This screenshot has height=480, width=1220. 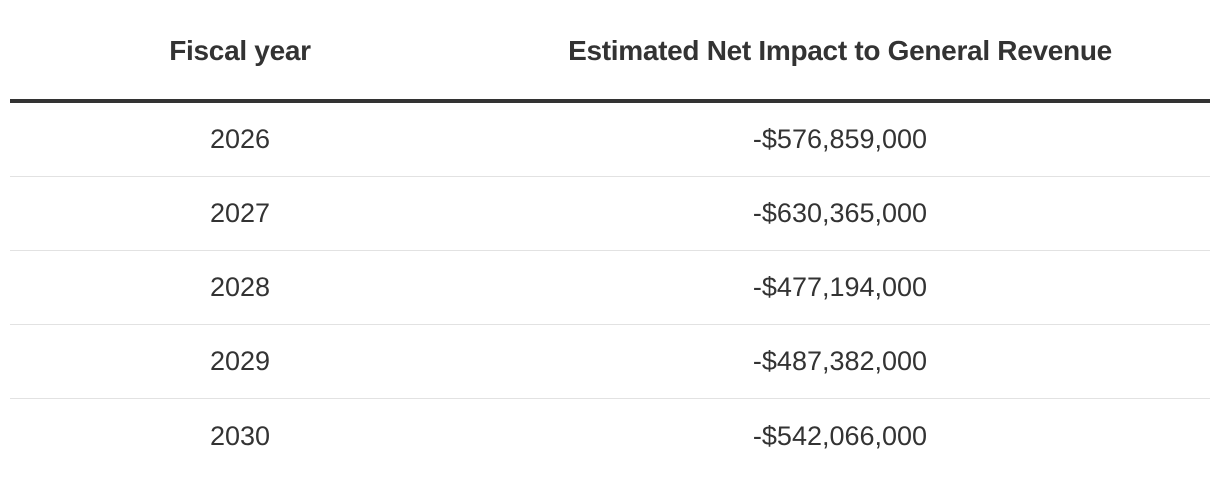 I want to click on net-impact-cell: -$477,194,000, so click(x=840, y=287).